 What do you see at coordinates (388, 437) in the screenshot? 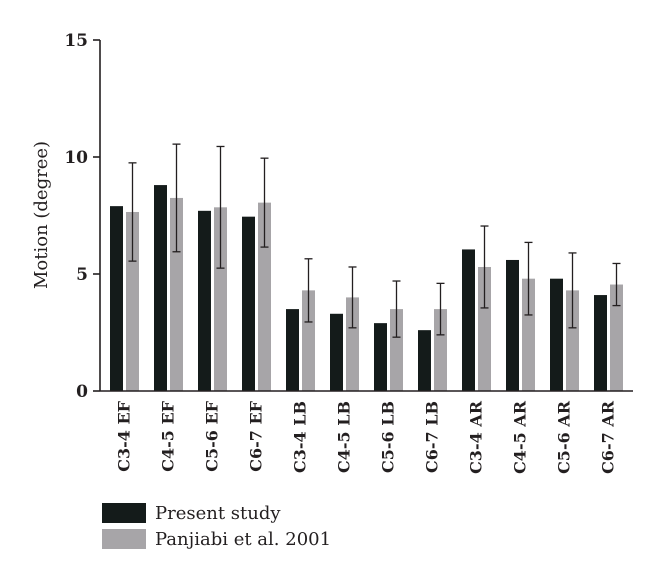
I see `x-category-label: C5-6 LB` at bounding box center [388, 437].